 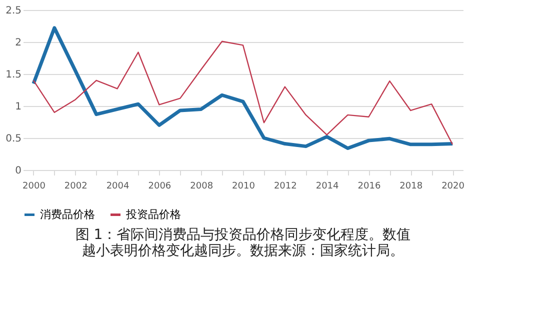 I want to click on legend-label: 消费品价格, so click(x=67, y=214).